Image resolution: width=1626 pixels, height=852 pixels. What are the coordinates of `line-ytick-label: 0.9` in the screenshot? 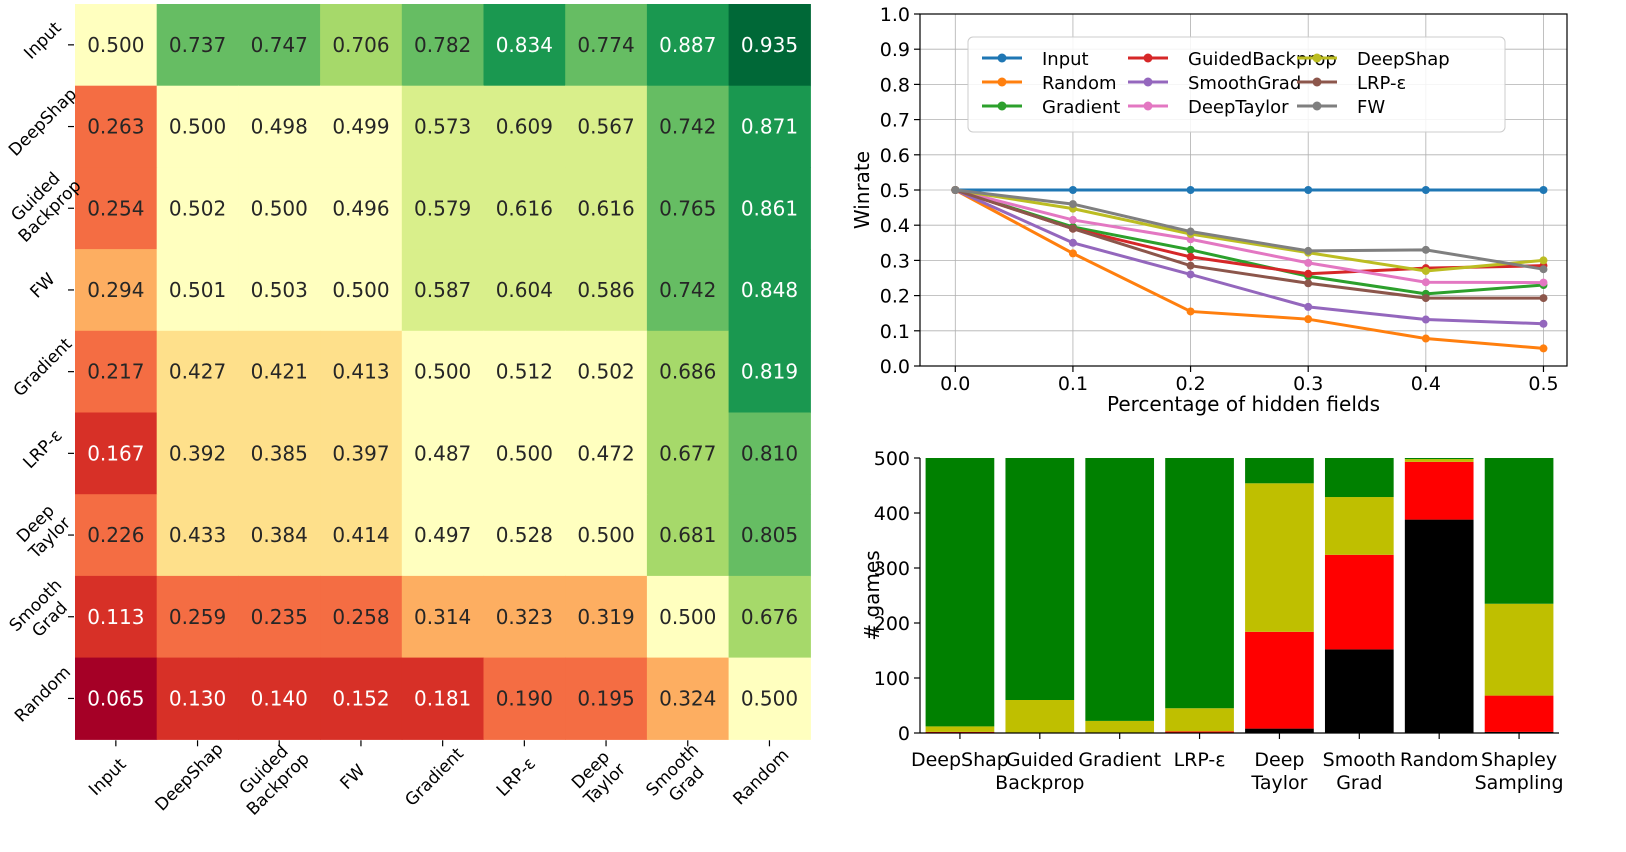 It's located at (895, 50).